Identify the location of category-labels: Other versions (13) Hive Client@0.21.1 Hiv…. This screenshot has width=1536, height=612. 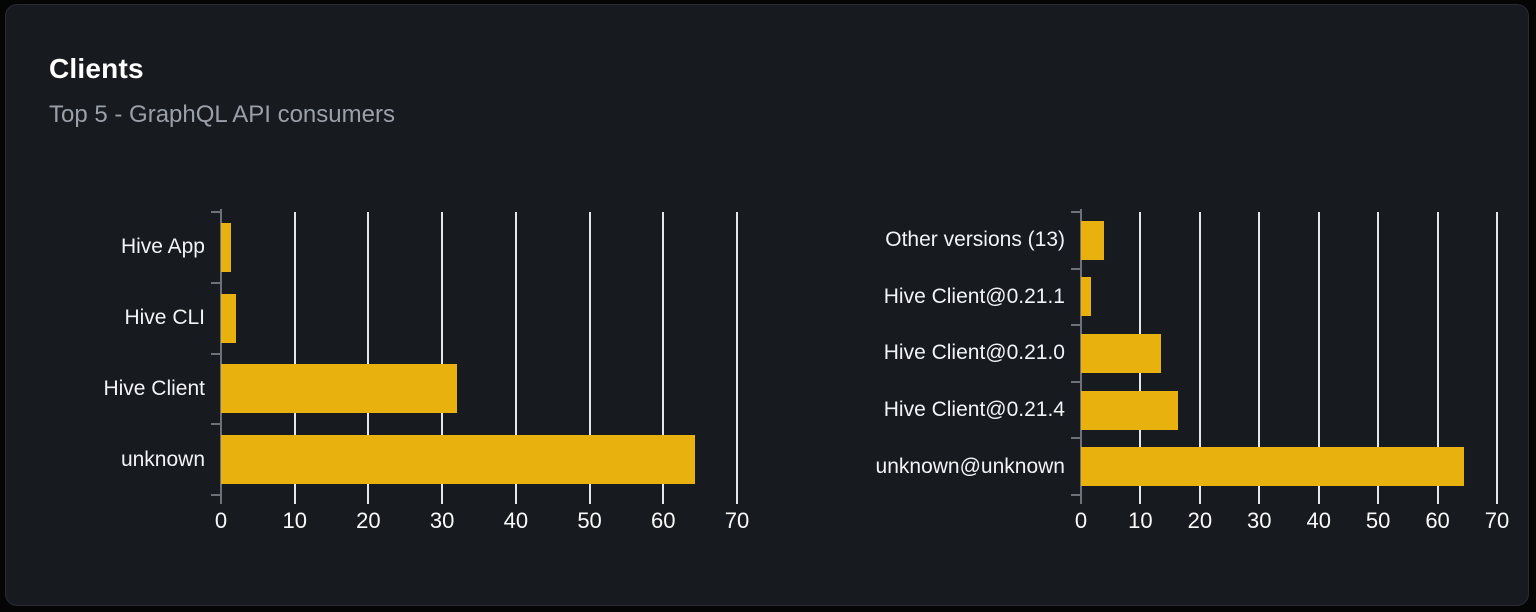
(961, 353).